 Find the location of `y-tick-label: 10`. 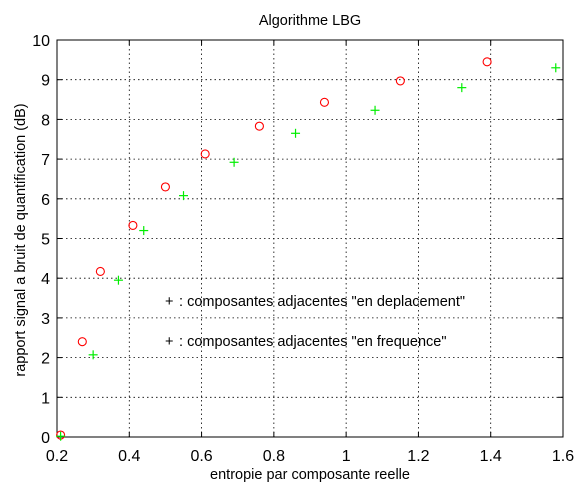

y-tick-label: 10 is located at coordinates (41, 41).